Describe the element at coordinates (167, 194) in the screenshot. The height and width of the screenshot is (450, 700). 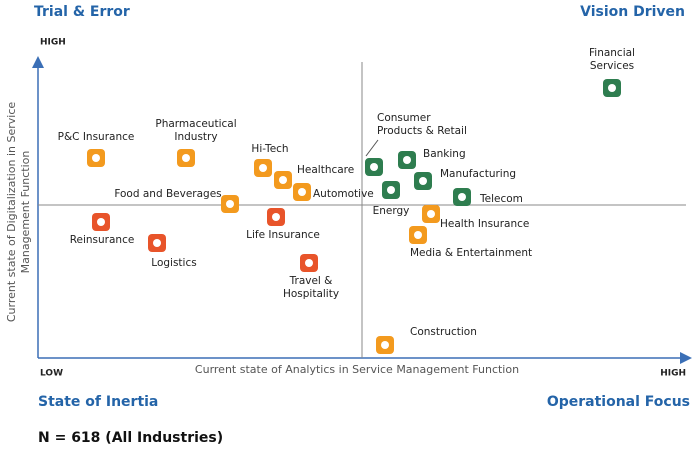
I see `node-label: Food and Beverages` at that location.